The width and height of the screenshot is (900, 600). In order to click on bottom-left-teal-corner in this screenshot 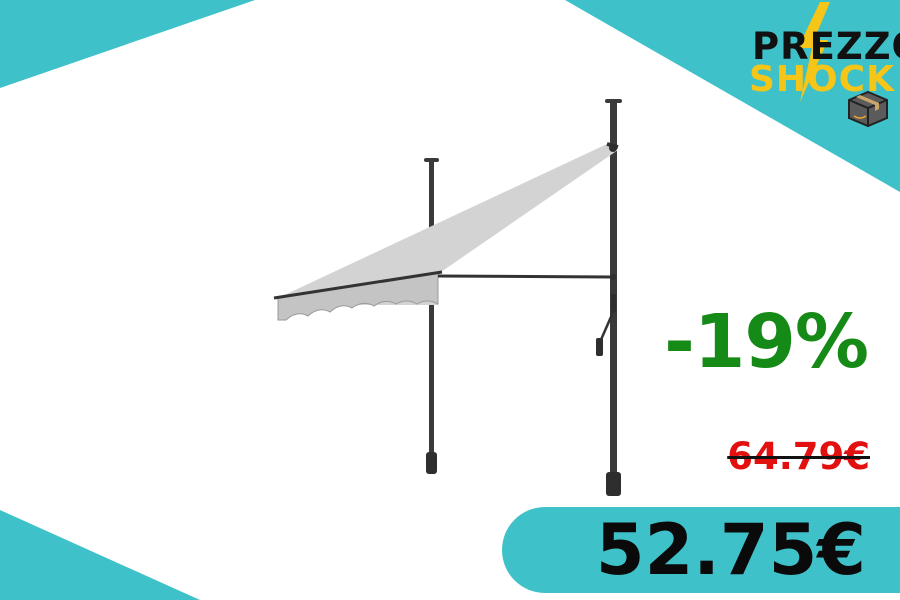, I will do `click(100, 555)`.